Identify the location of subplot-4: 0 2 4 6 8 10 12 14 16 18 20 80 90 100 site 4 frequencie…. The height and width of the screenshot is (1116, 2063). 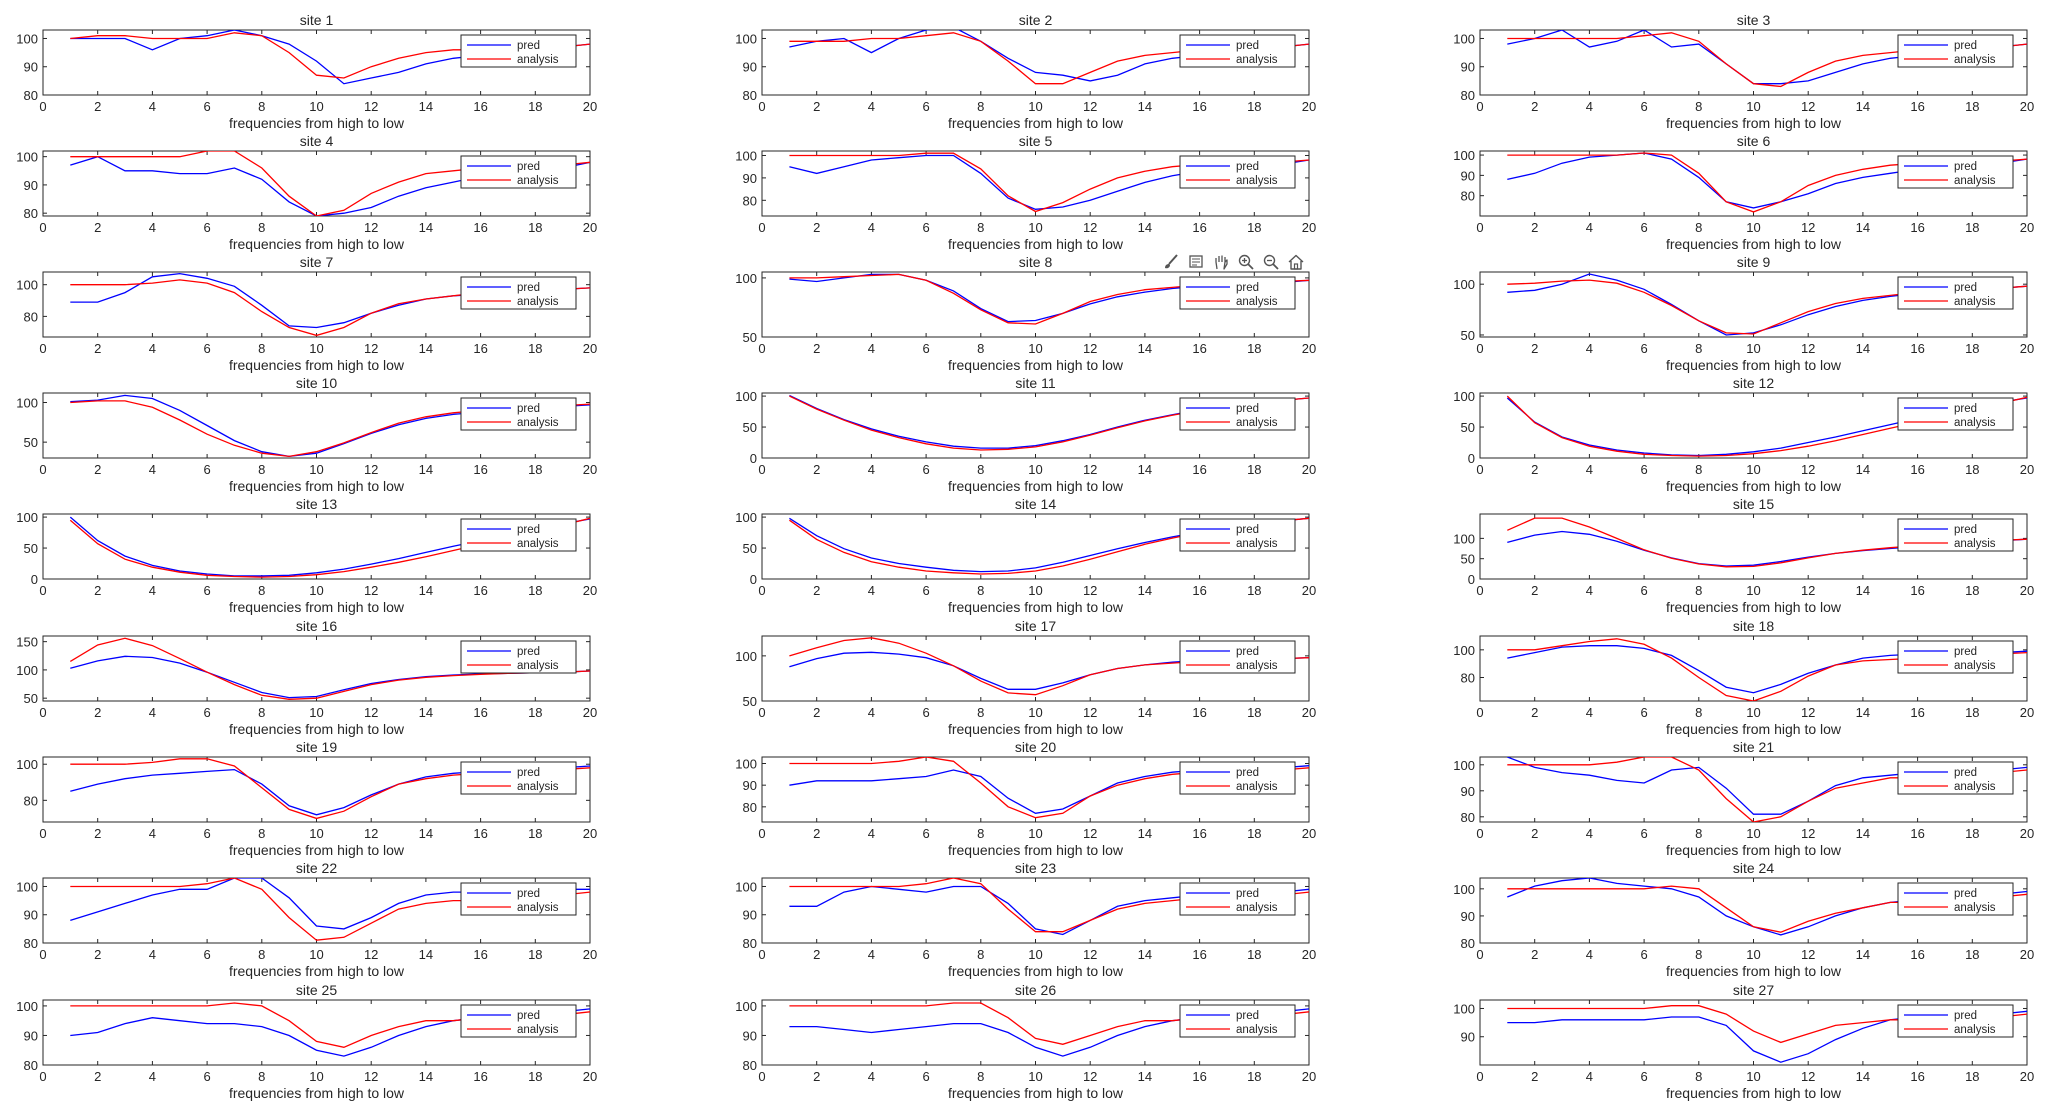
(306, 192).